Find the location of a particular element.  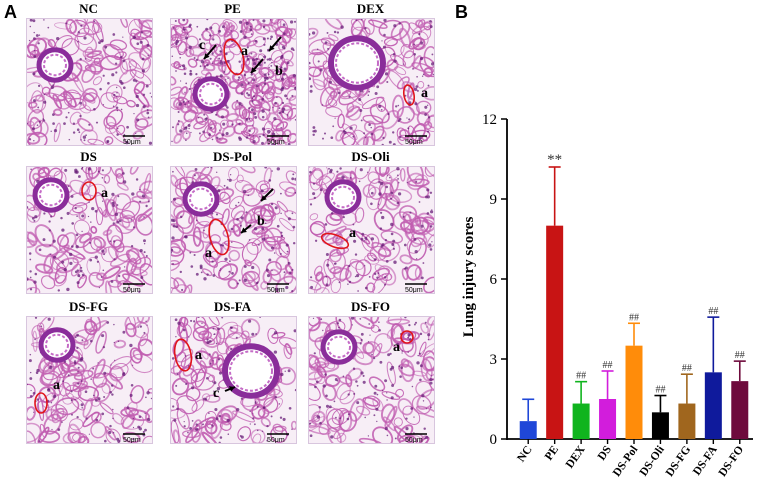

x-tick-label: DS-Pol is located at coordinates (626, 461).